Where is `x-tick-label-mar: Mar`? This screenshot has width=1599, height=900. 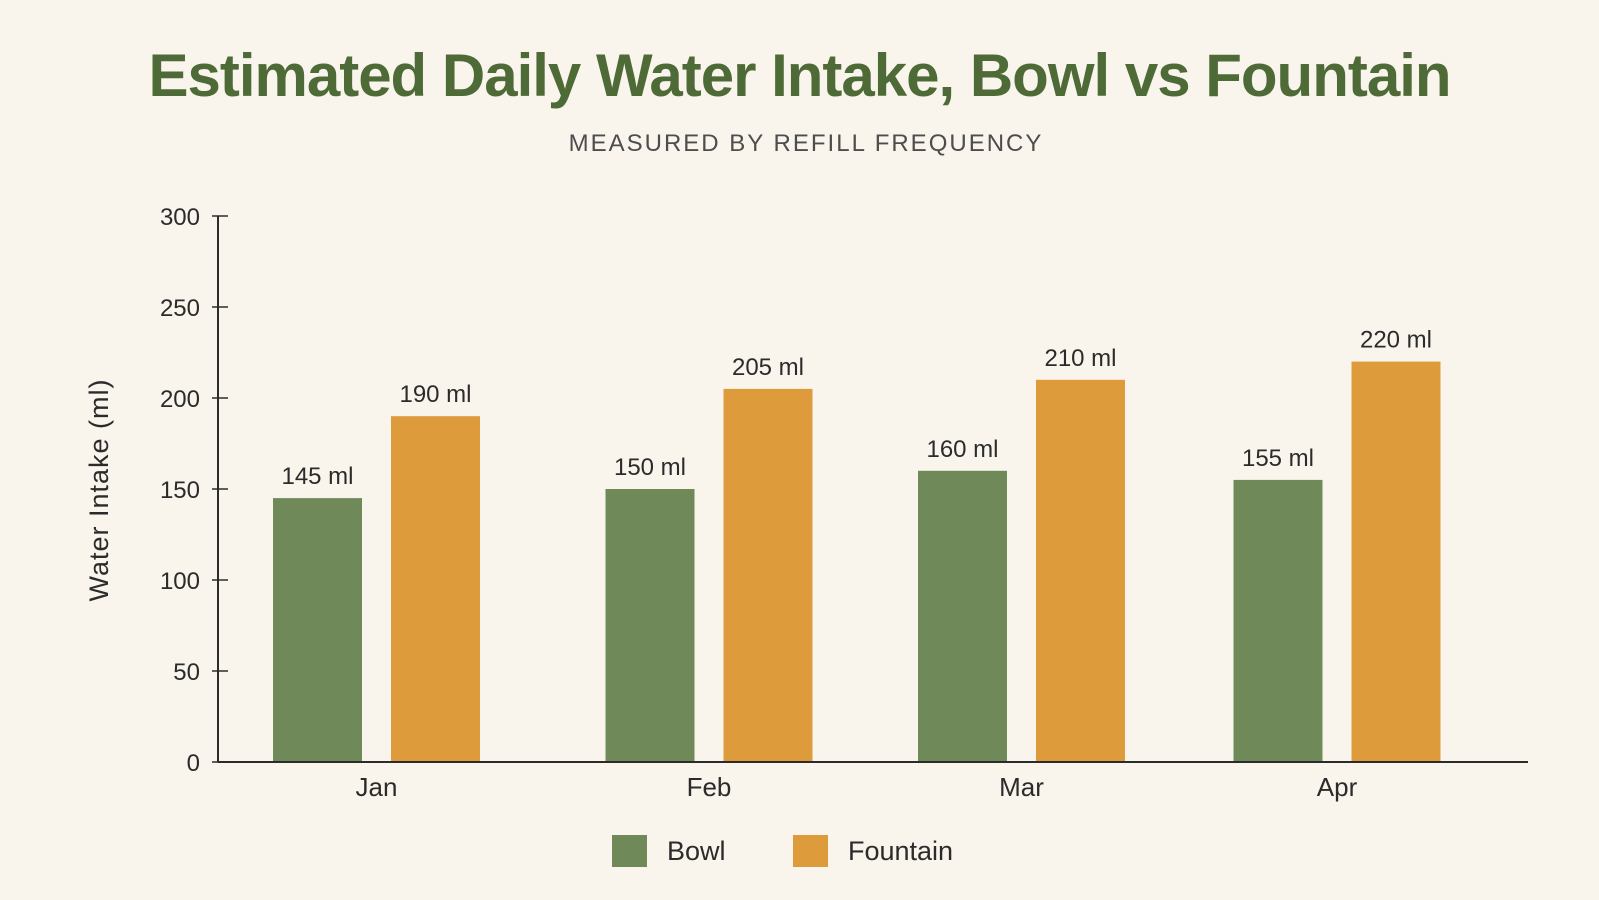
x-tick-label-mar: Mar is located at coordinates (1021, 787).